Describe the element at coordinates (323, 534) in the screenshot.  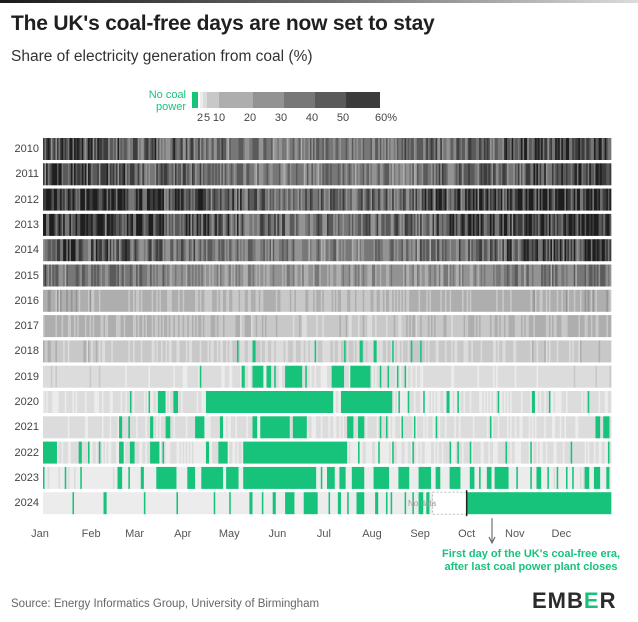
I see `x-tick-label: Jul` at that location.